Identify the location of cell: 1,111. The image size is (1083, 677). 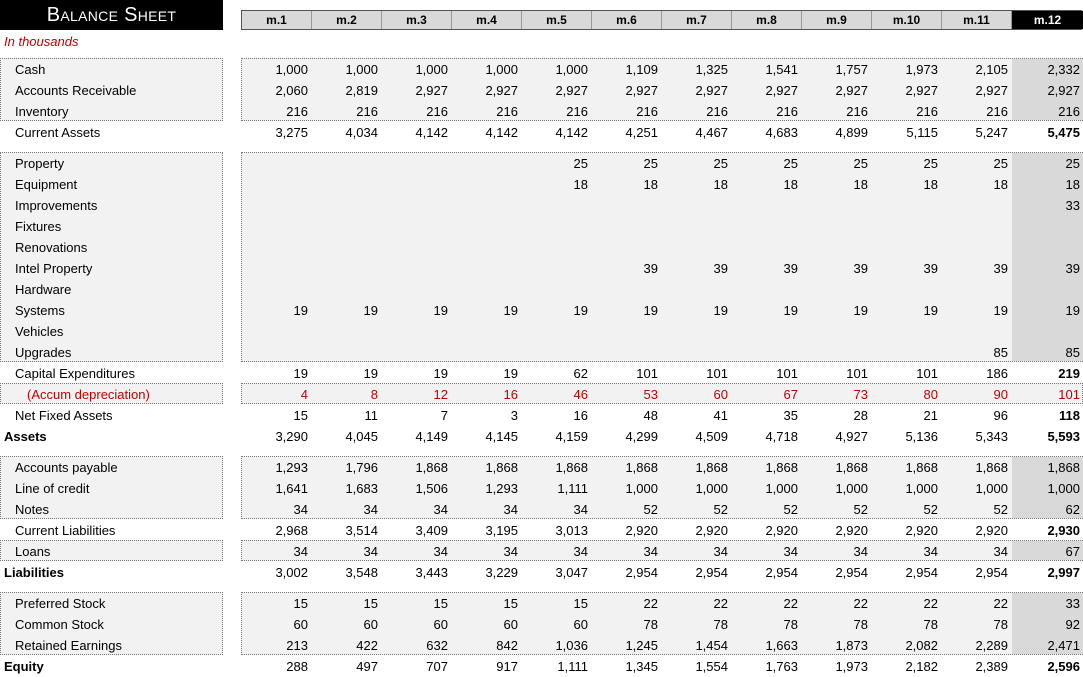
(572, 488).